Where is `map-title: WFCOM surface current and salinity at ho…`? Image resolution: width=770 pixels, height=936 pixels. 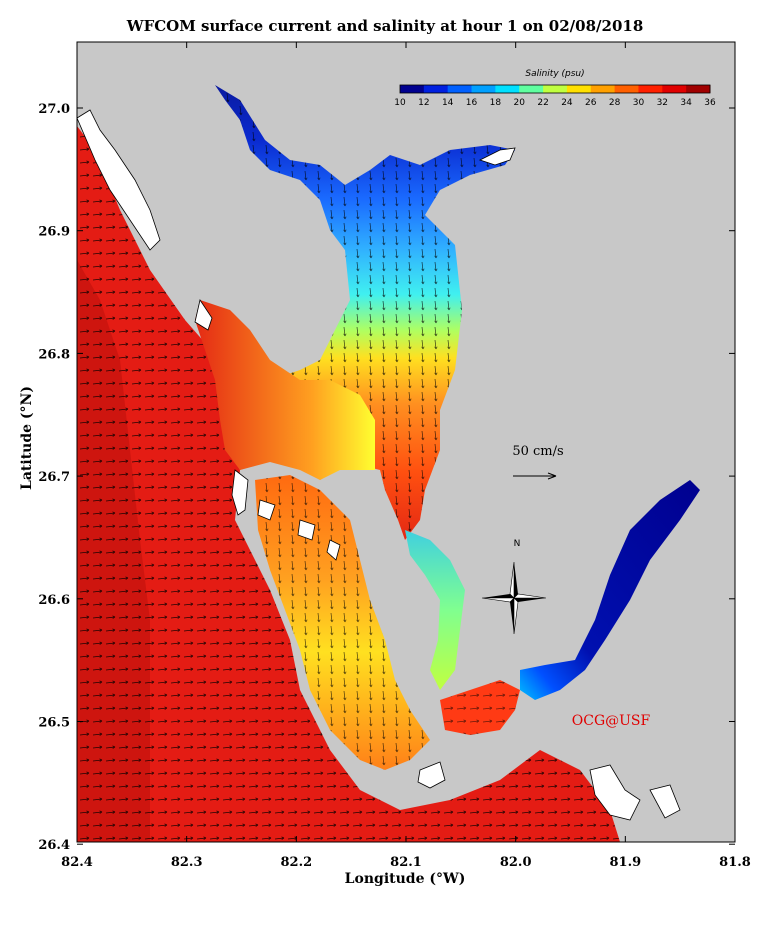 map-title: WFCOM surface current and salinity at ho… is located at coordinates (385, 26).